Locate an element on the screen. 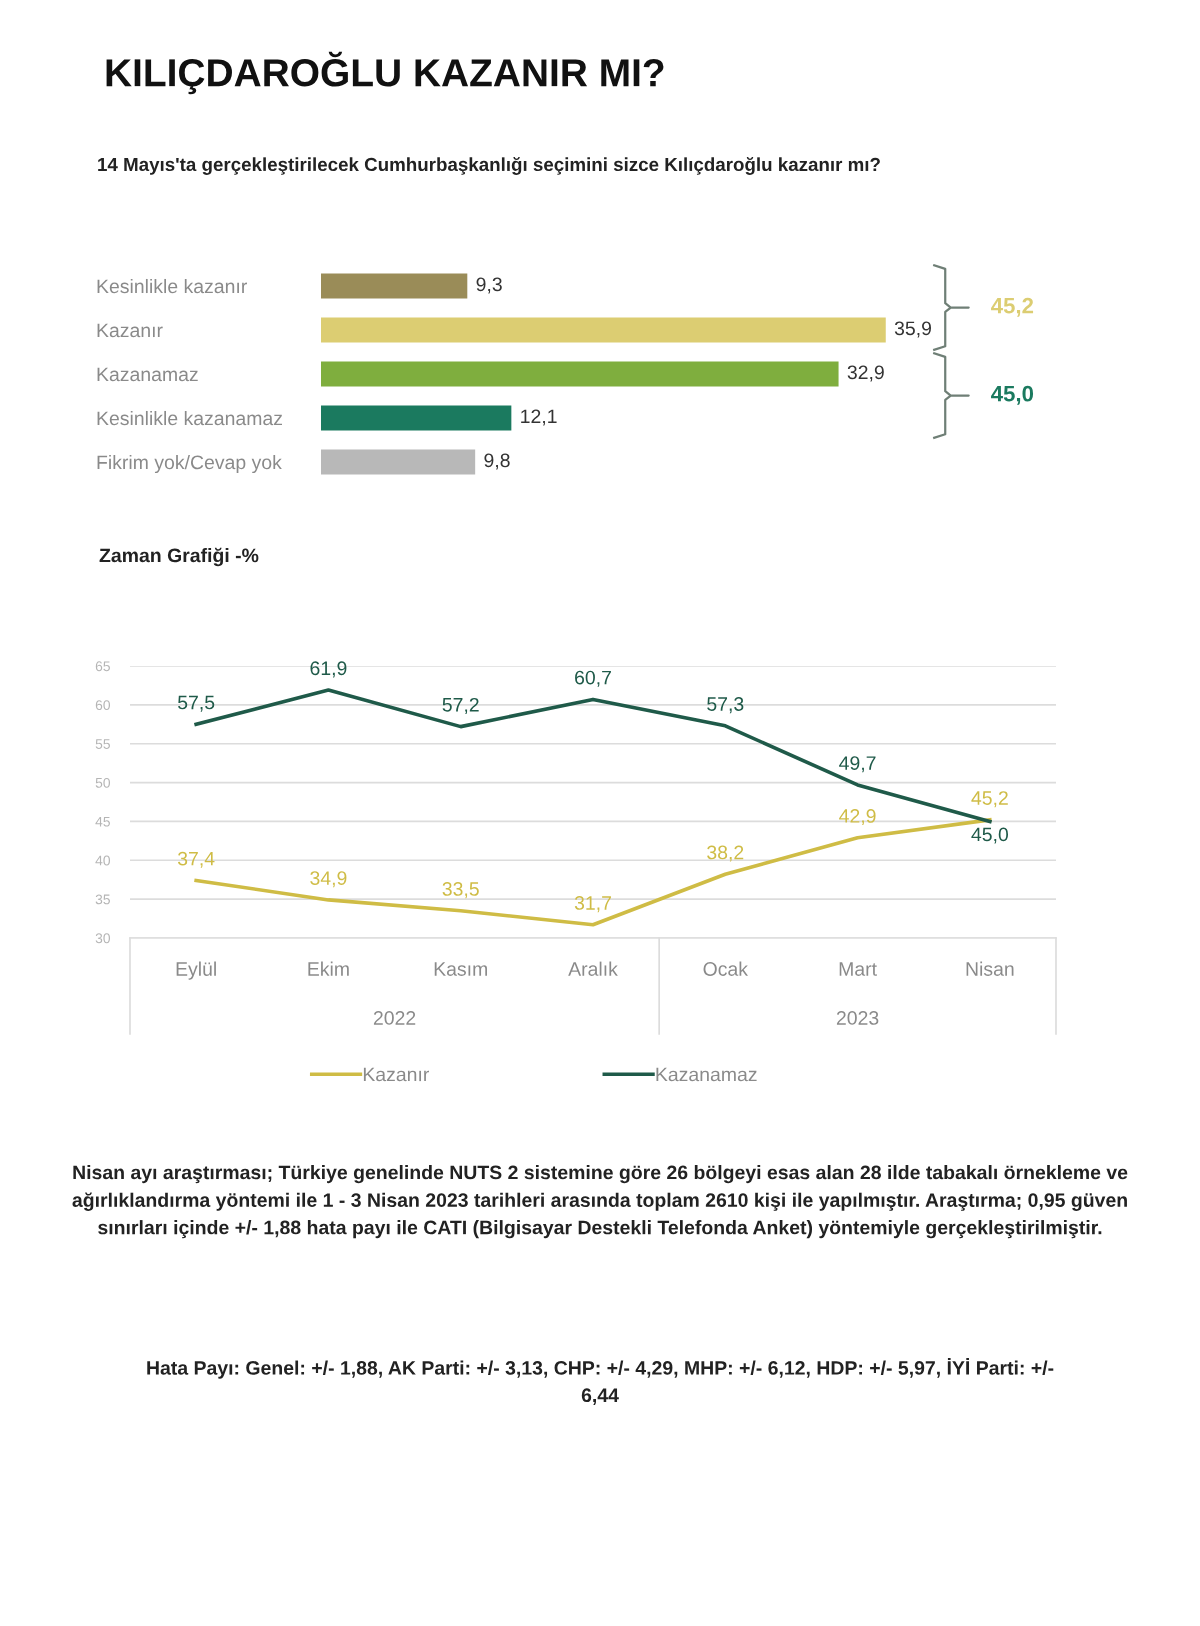 The height and width of the screenshot is (1626, 1200). x-tick-label: Eylül is located at coordinates (196, 970).